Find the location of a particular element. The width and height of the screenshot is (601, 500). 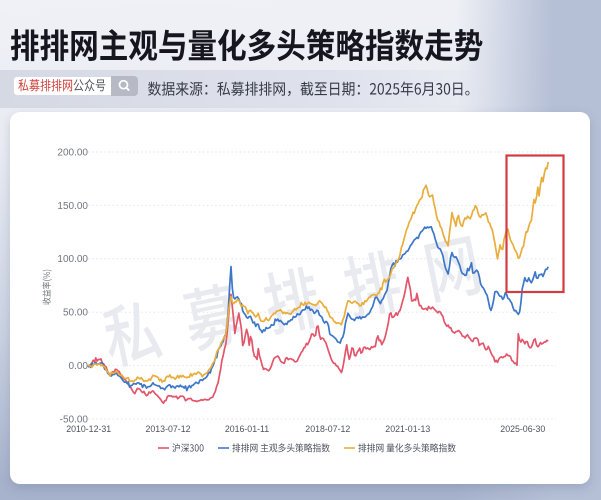

svg-text: 200.00 is located at coordinates (72, 152).